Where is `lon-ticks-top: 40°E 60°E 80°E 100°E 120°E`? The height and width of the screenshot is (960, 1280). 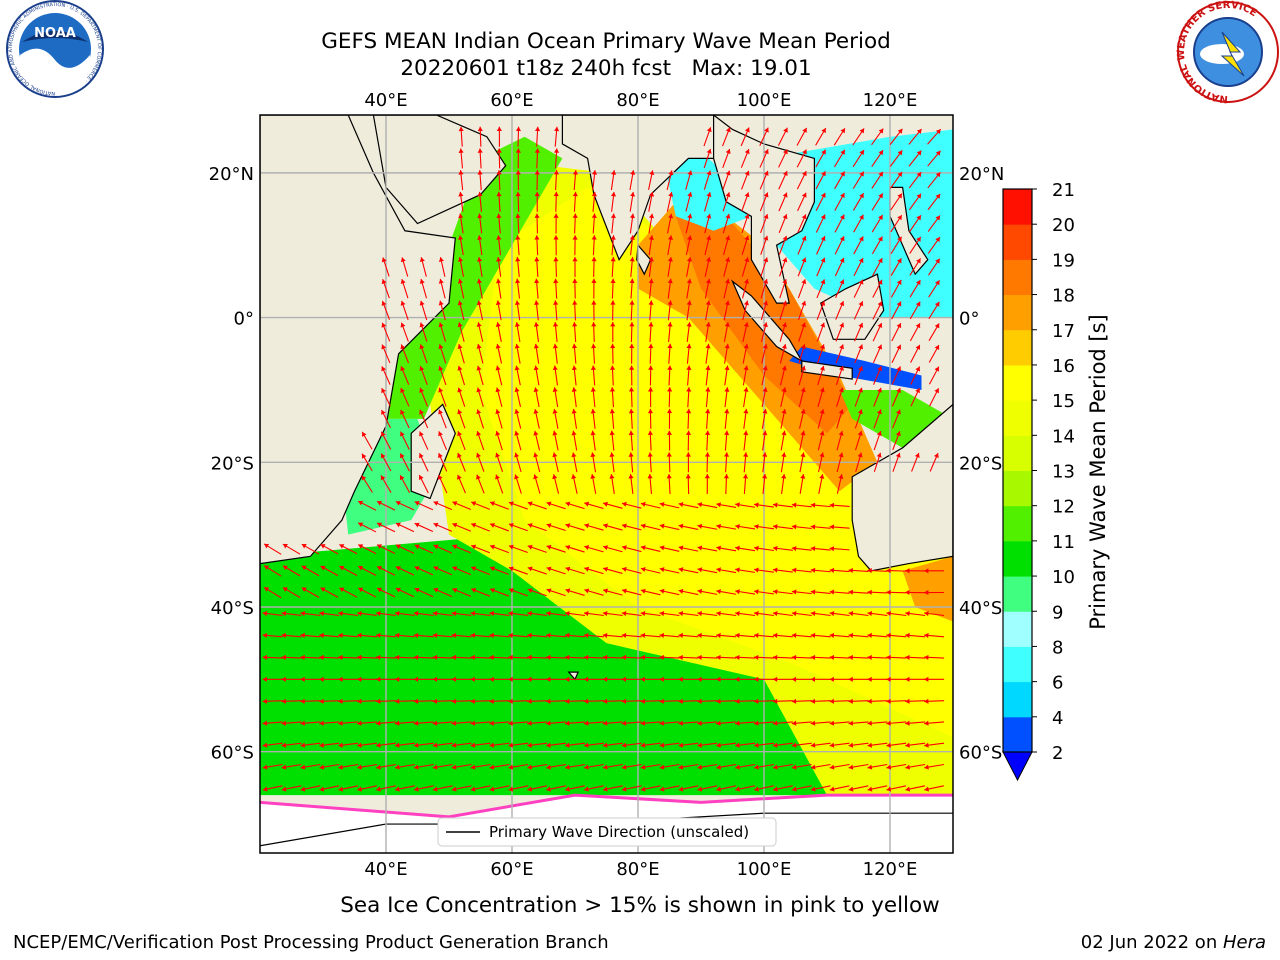
lon-ticks-top: 40°E 60°E 80°E 100°E 120°E is located at coordinates (640, 100).